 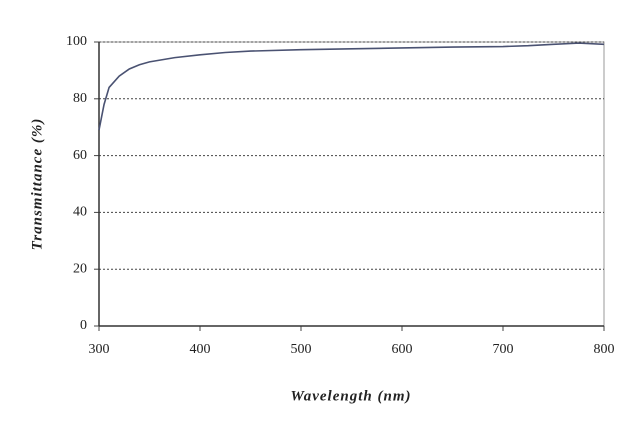 I want to click on x-tick-label: 500, so click(x=301, y=349).